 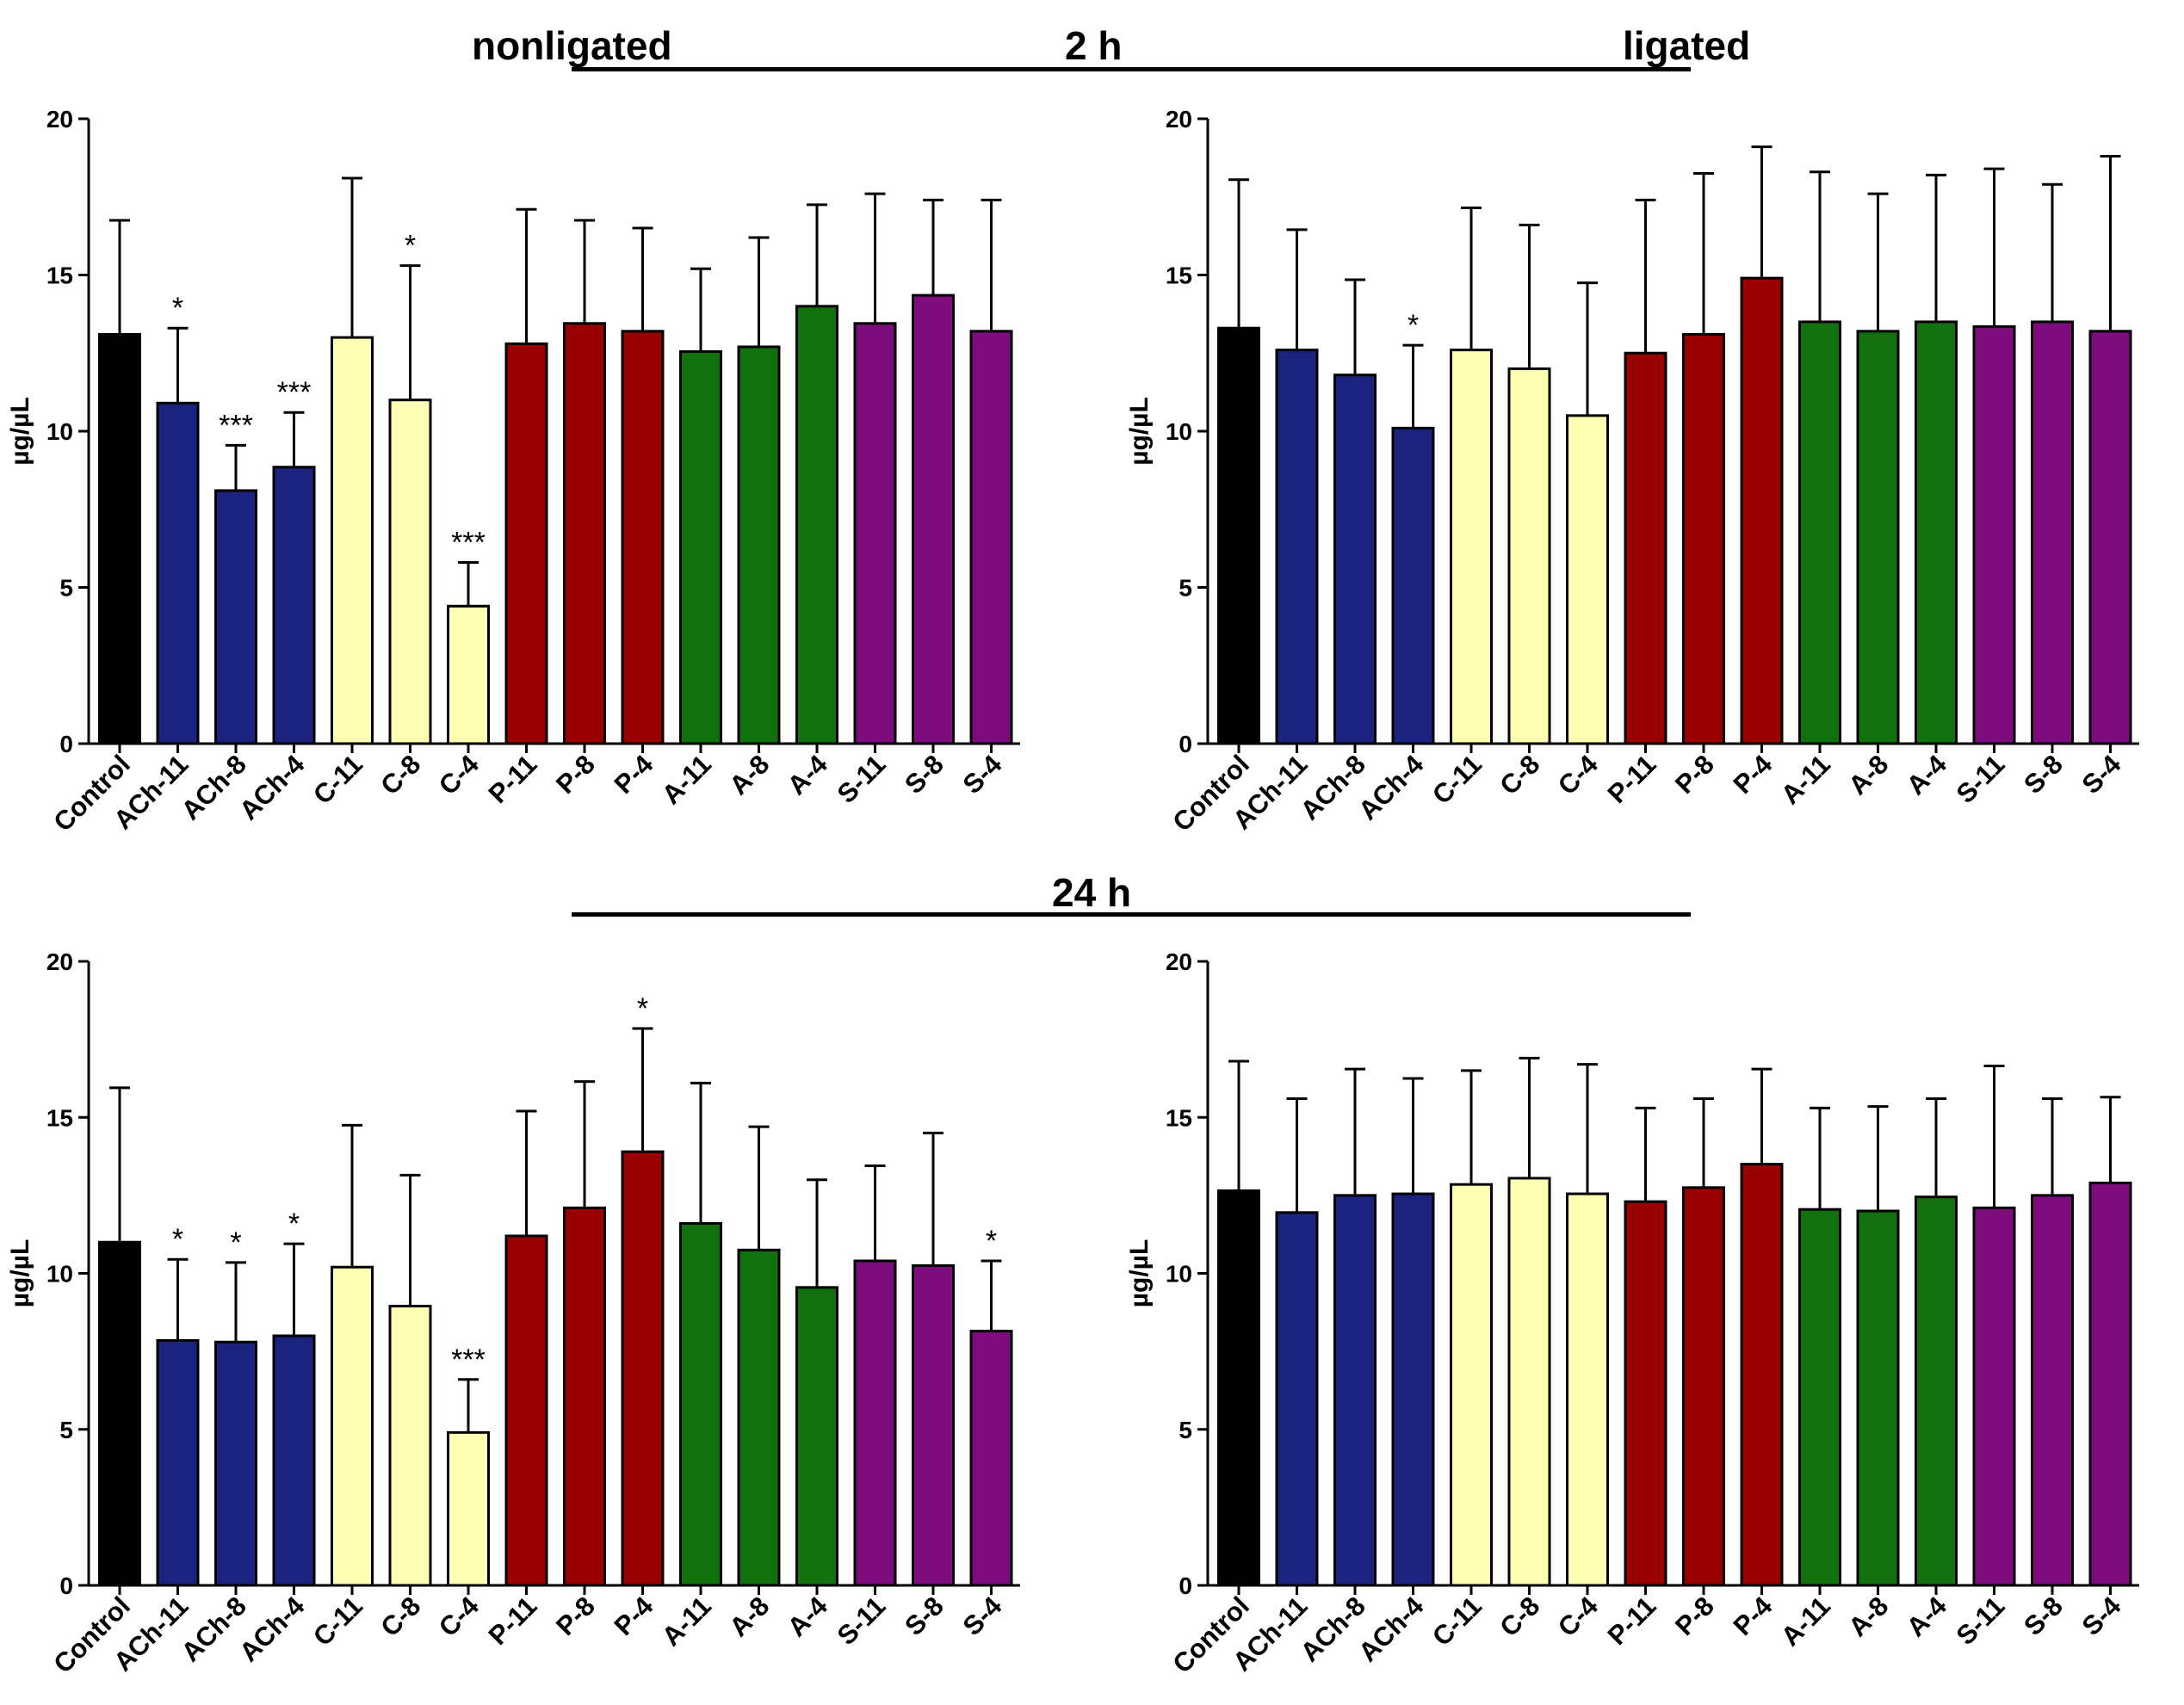 What do you see at coordinates (1806, 1621) in the screenshot?
I see `x-tick-label: A-11` at bounding box center [1806, 1621].